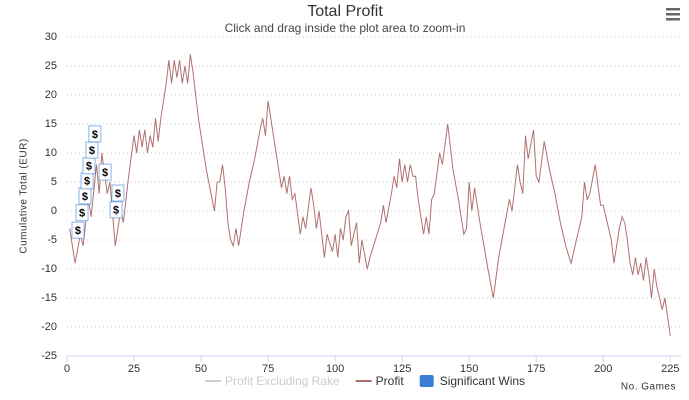  What do you see at coordinates (282, 381) in the screenshot?
I see `legend-label: Profit Excluding Rake` at bounding box center [282, 381].